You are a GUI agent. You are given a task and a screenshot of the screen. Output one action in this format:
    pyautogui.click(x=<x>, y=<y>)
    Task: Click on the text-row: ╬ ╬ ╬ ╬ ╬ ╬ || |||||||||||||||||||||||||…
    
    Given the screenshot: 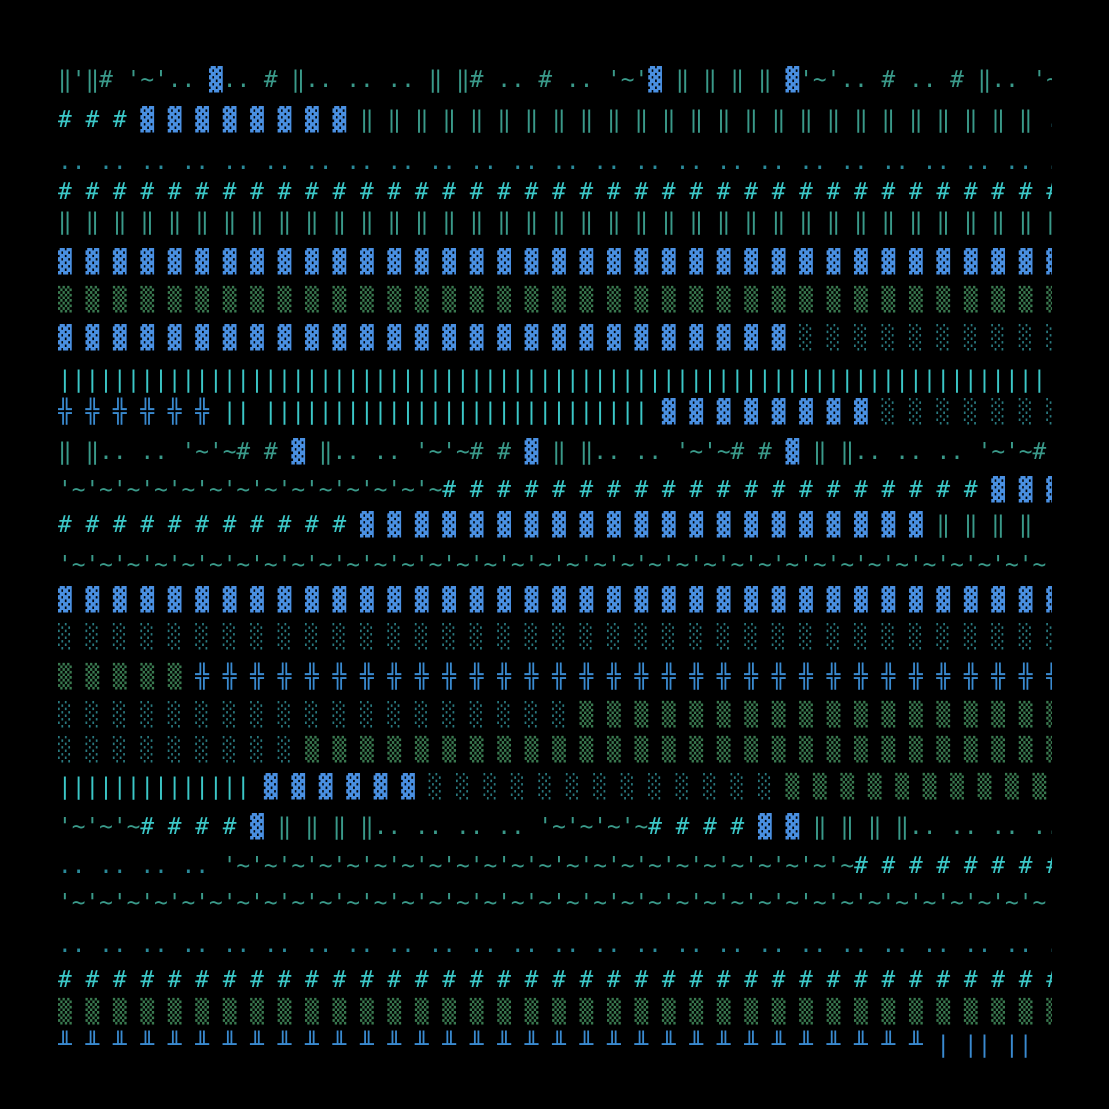 What is the action you would take?
    pyautogui.click(x=555, y=412)
    